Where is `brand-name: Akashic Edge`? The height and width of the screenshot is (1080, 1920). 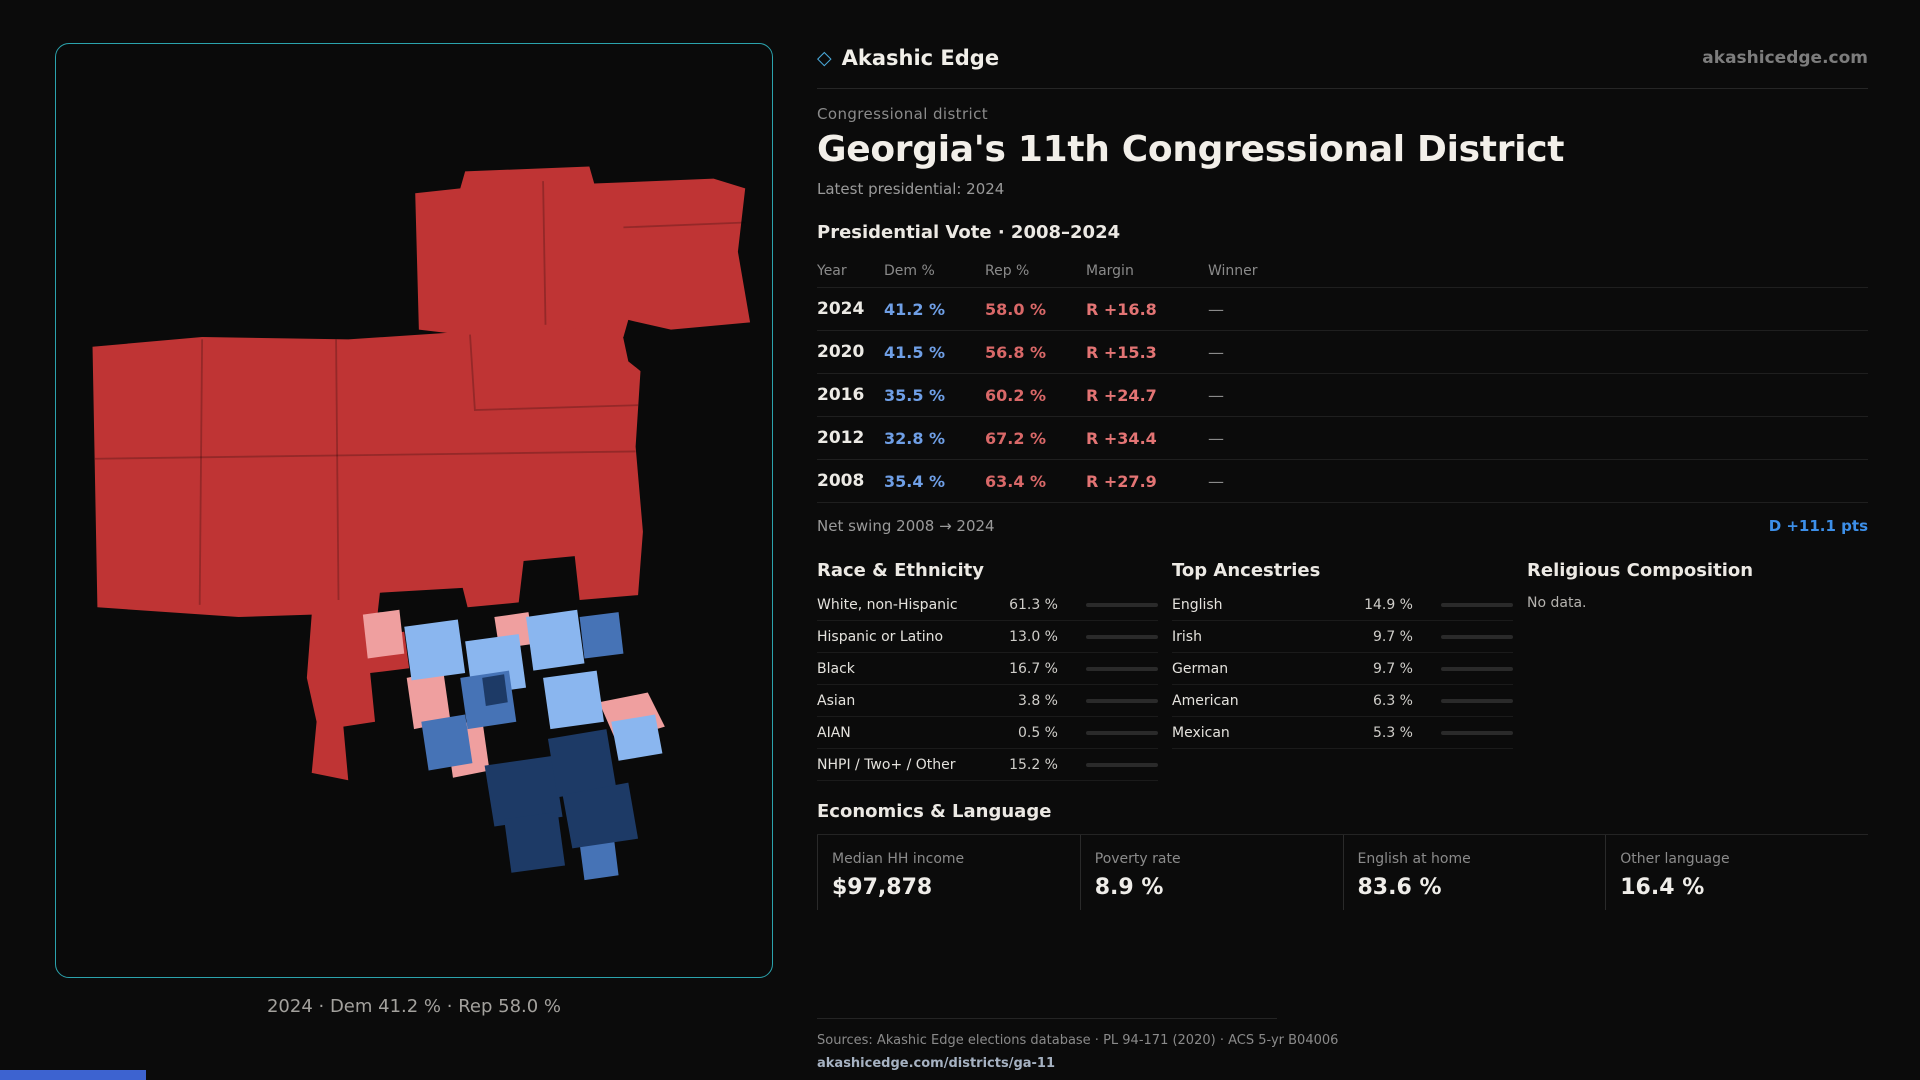
brand-name: Akashic Edge is located at coordinates (920, 58).